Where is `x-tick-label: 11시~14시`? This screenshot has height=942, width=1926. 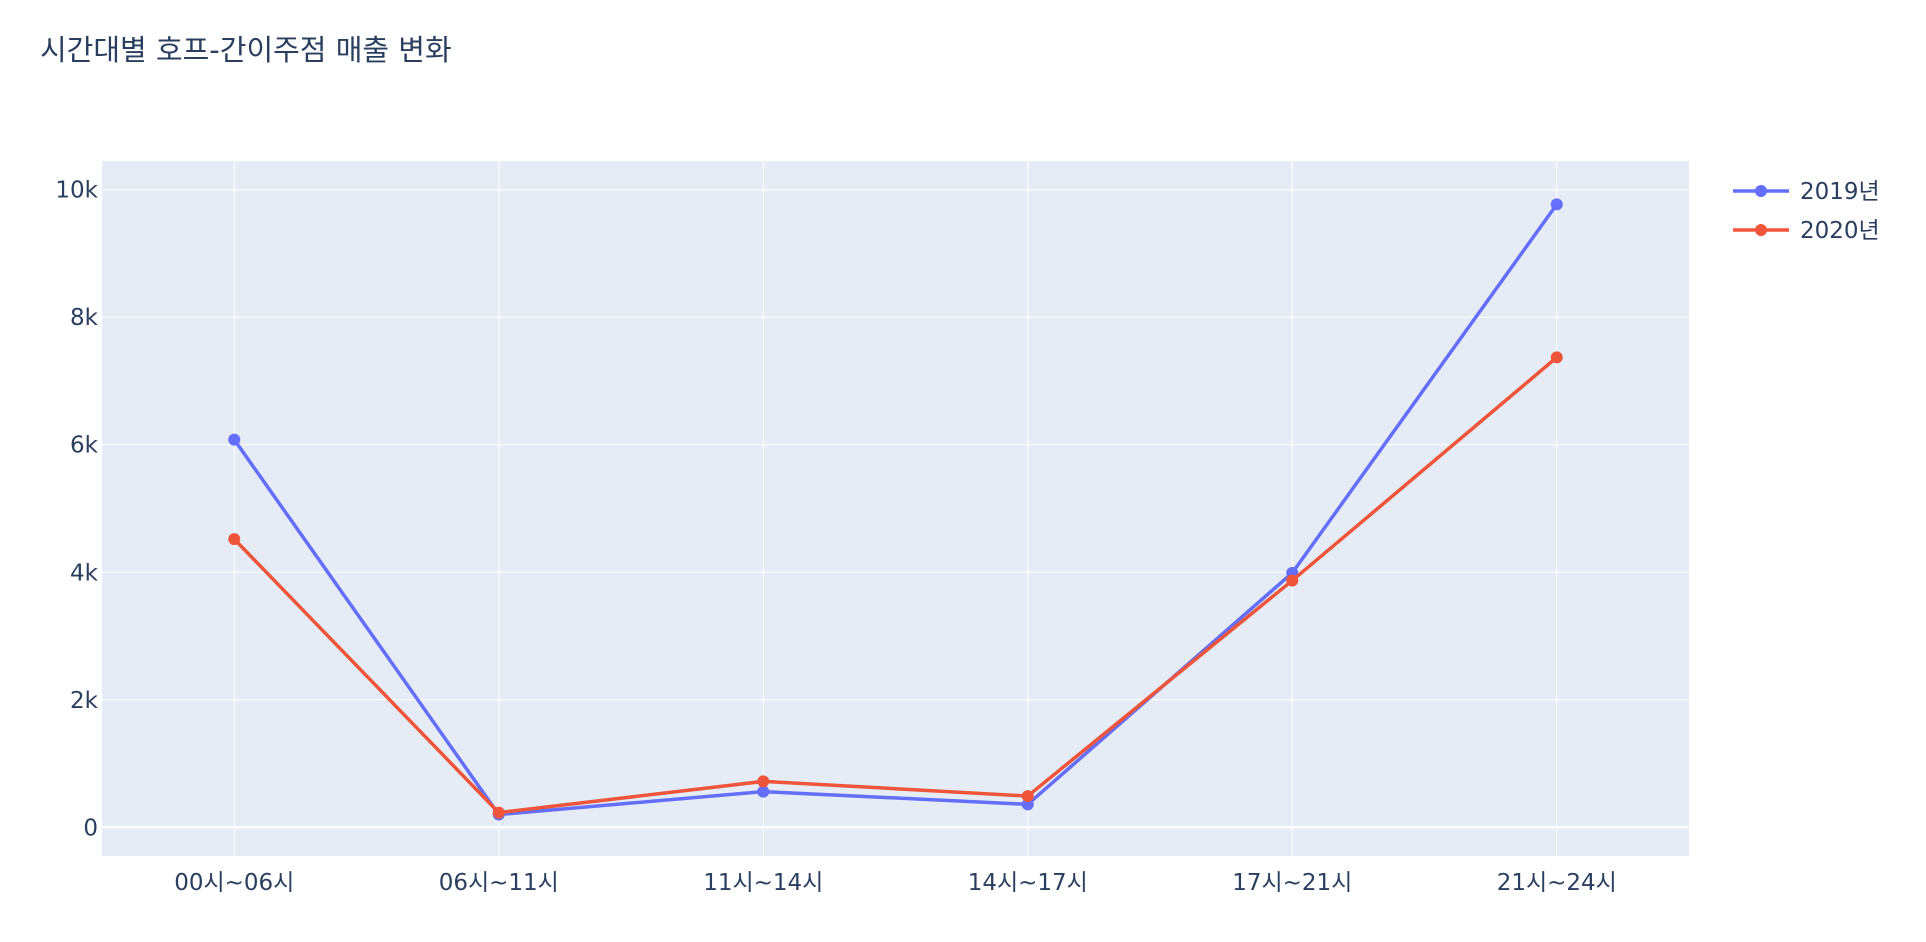
x-tick-label: 11시~14시 is located at coordinates (763, 883).